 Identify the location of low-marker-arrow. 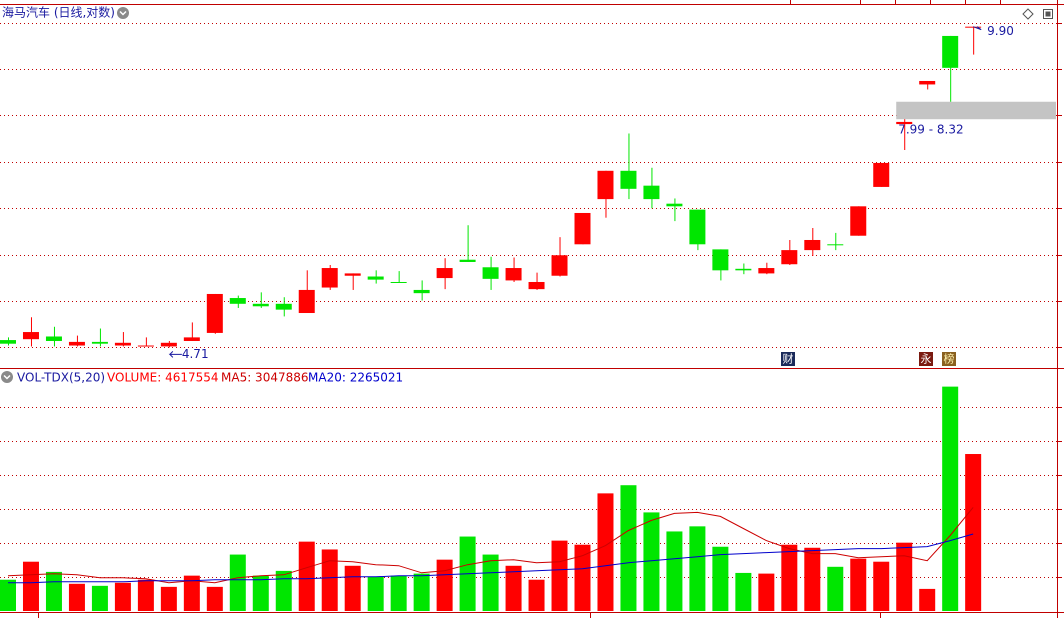
(175, 354).